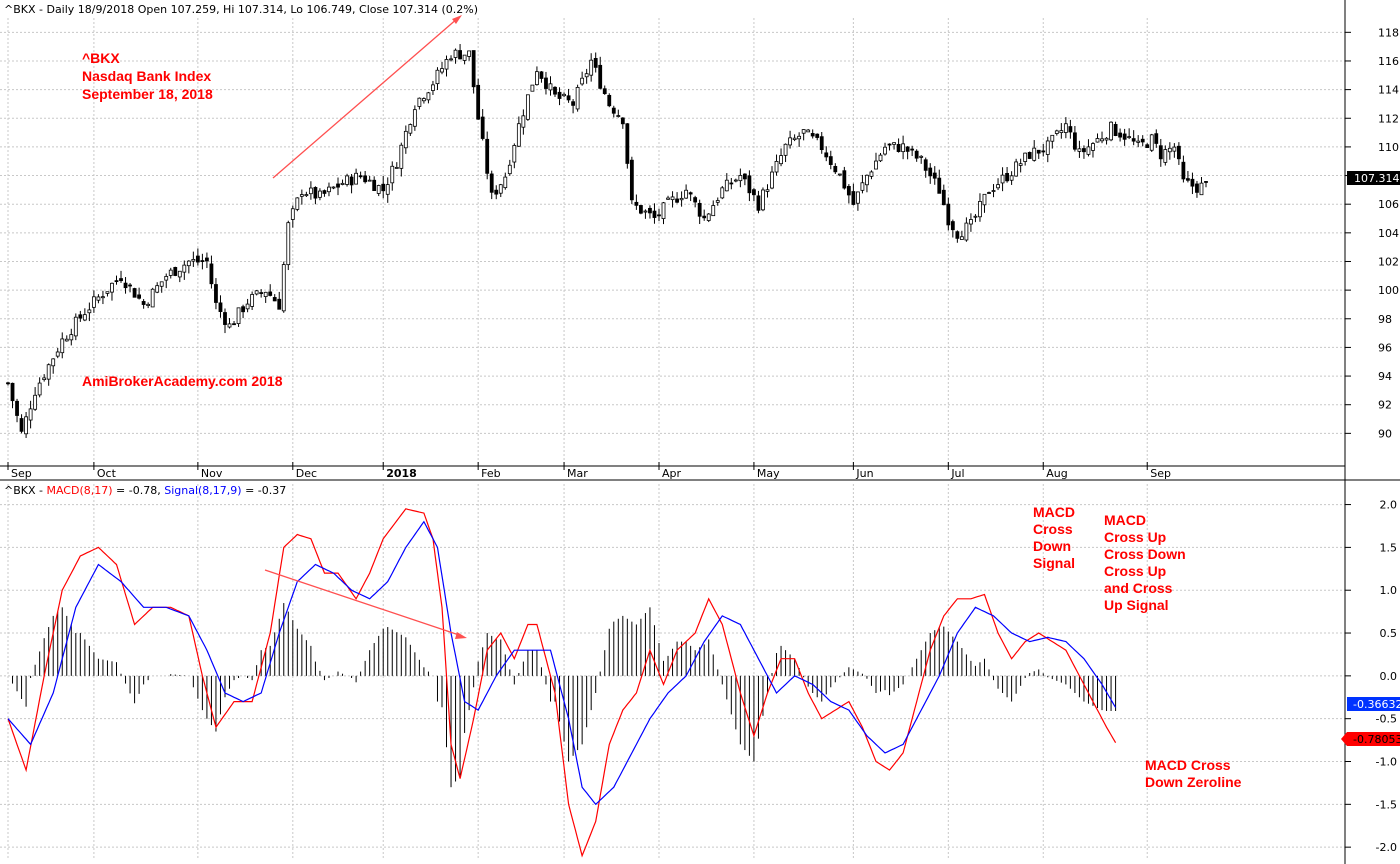 The height and width of the screenshot is (864, 1400). I want to click on annotation-line: and Cross, so click(1138, 588).